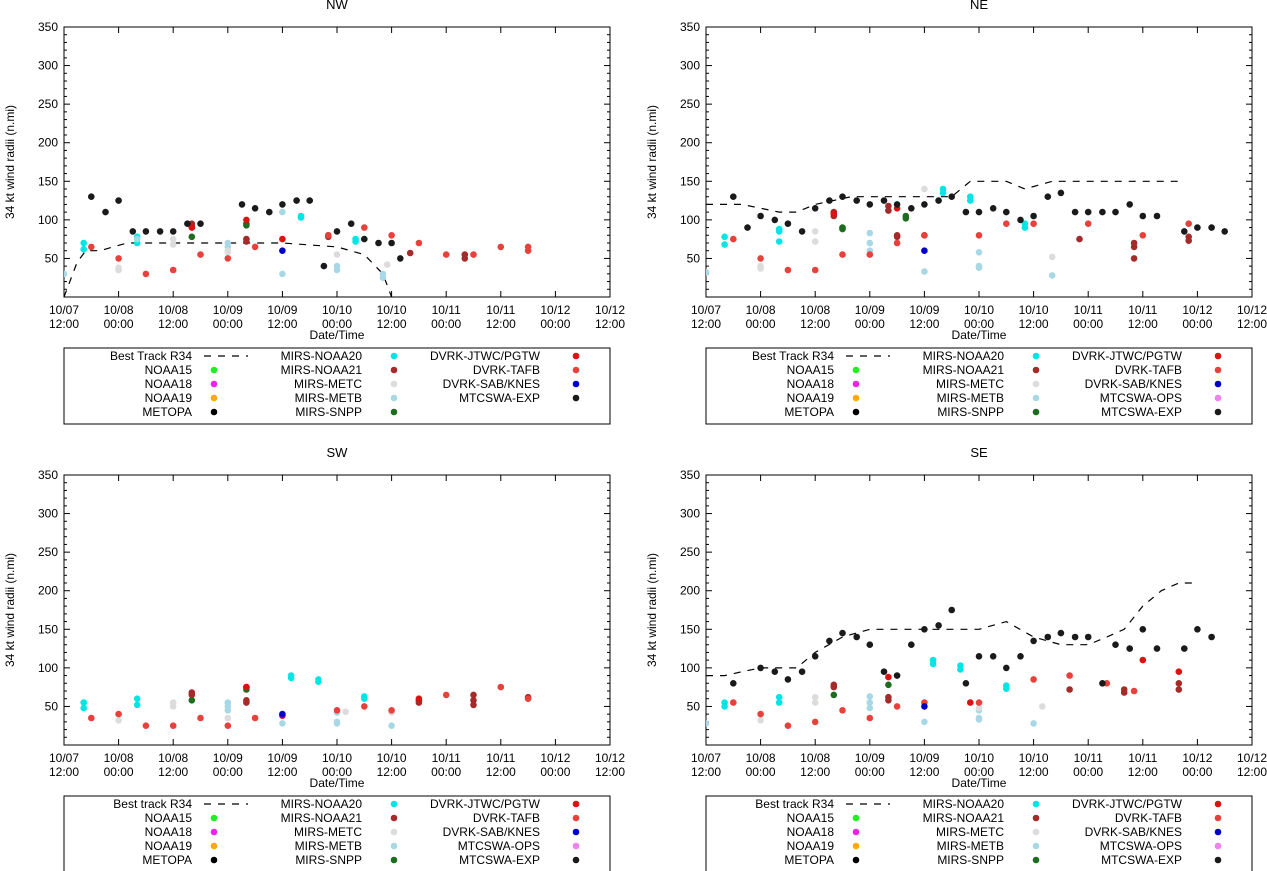 Image resolution: width=1267 pixels, height=871 pixels. Describe the element at coordinates (690, 552) in the screenshot. I see `y-tick-label: 250` at that location.